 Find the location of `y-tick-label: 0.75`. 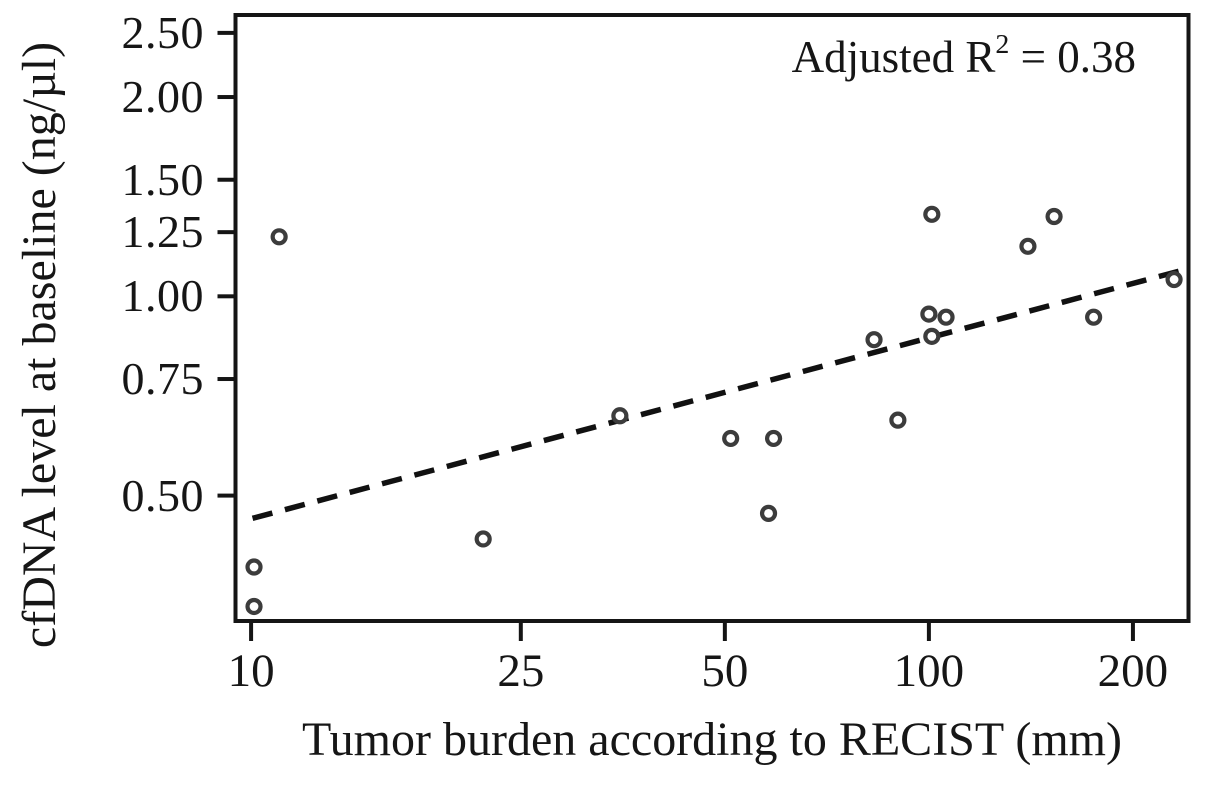

y-tick-label: 0.75 is located at coordinates (162, 379).